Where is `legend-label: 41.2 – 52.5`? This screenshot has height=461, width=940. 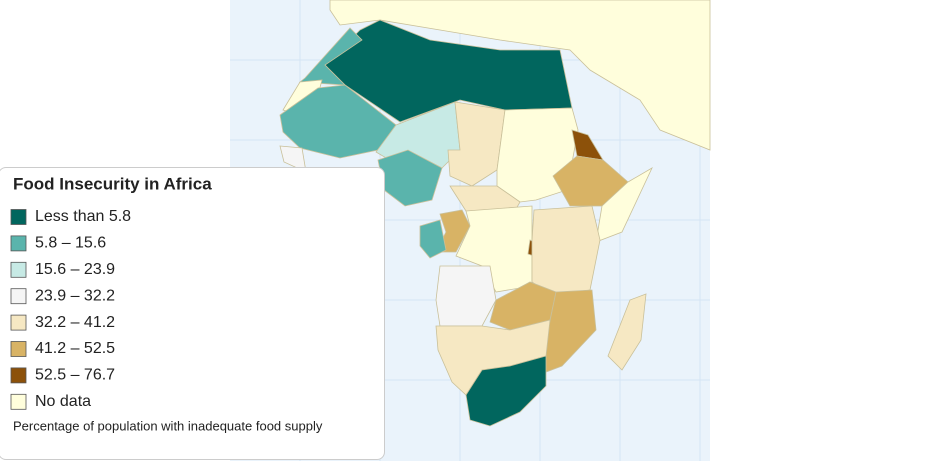
legend-label: 41.2 – 52.5 is located at coordinates (75, 348).